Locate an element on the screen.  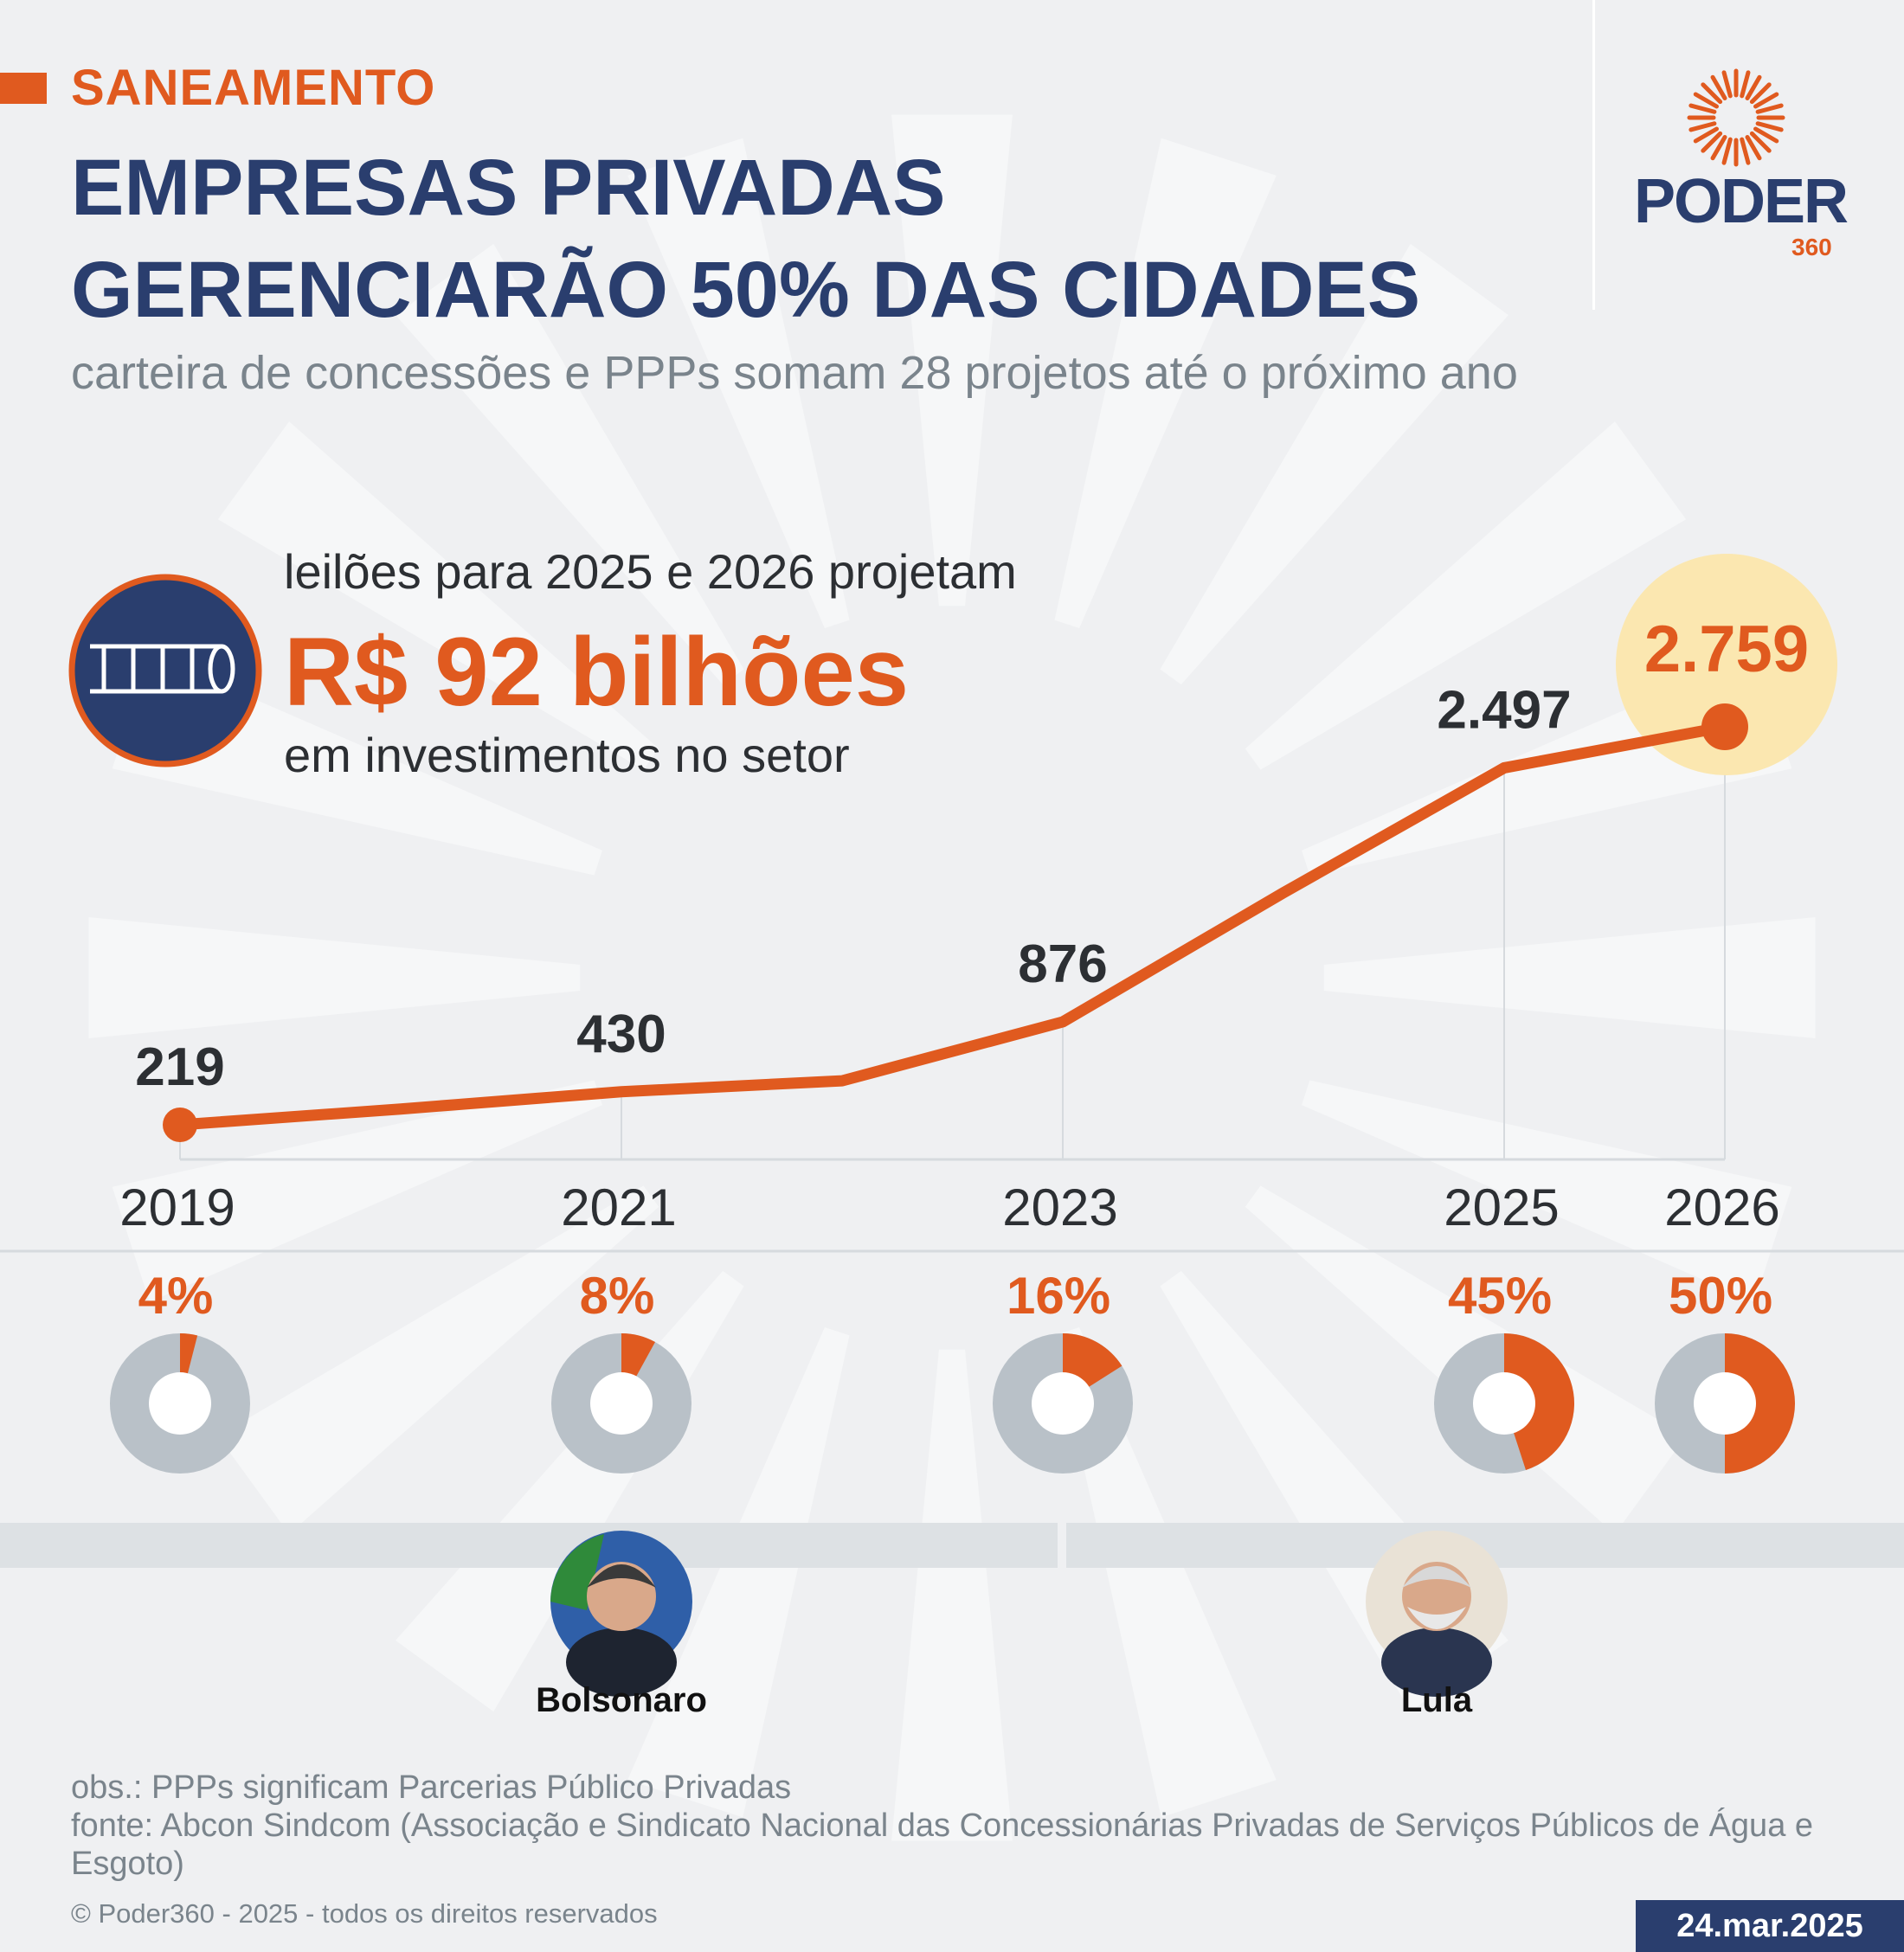
highlight-lead: leilões para 2025 e 2026 projetam is located at coordinates (650, 572).